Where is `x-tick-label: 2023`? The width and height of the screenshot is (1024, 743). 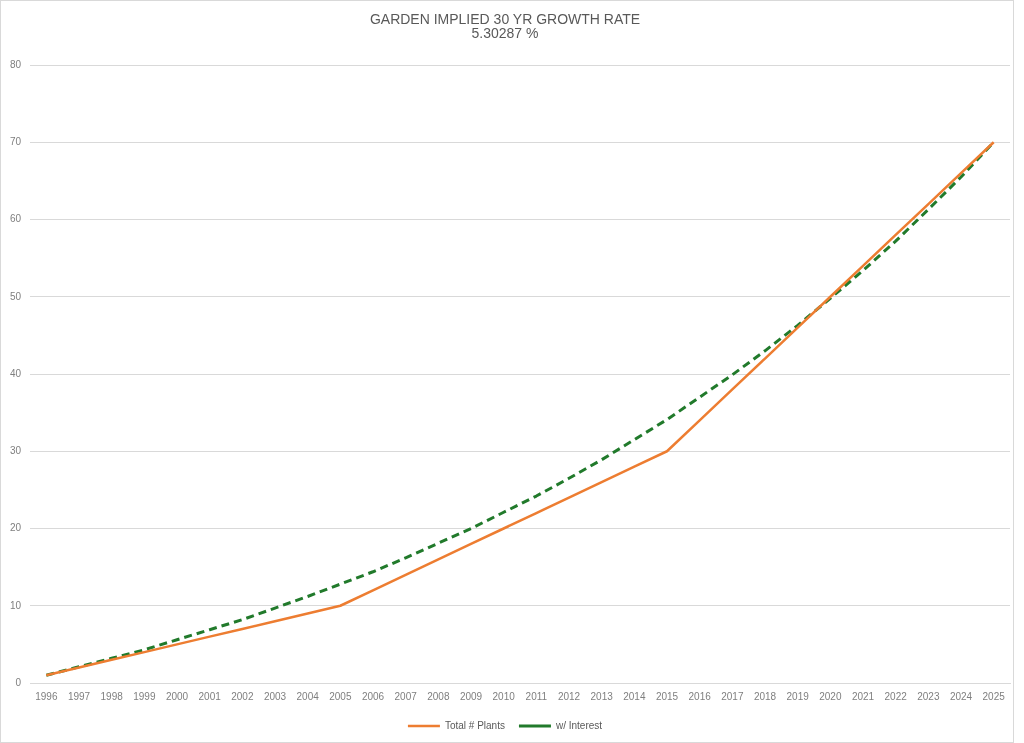
x-tick-label: 2023 is located at coordinates (928, 696).